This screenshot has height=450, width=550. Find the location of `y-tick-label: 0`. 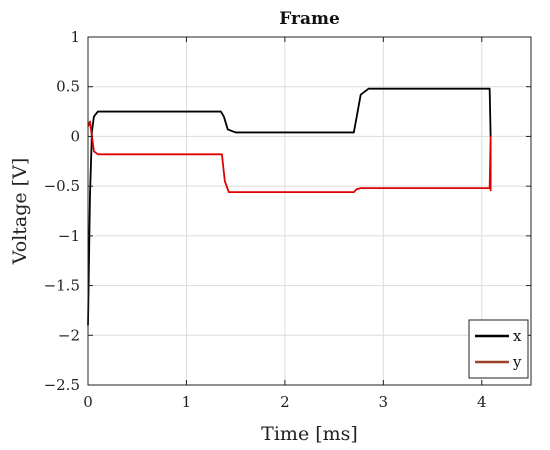

y-tick-label: 0 is located at coordinates (75, 136).